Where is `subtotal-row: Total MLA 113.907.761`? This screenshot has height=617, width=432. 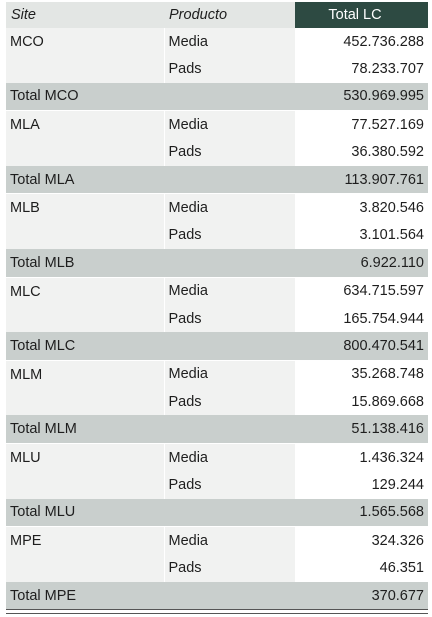 subtotal-row: Total MLA 113.907.761 is located at coordinates (217, 179).